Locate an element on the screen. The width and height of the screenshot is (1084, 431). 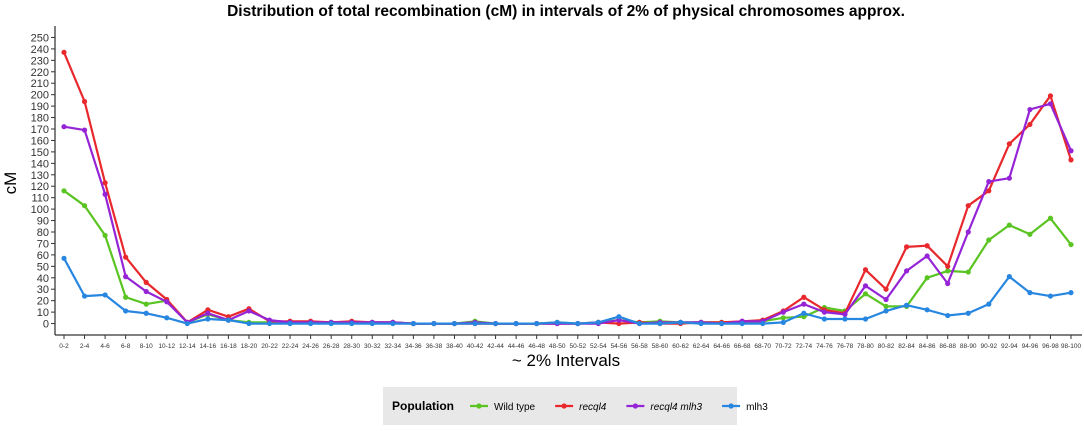
y-tick-label: 120 is located at coordinates (40, 187).